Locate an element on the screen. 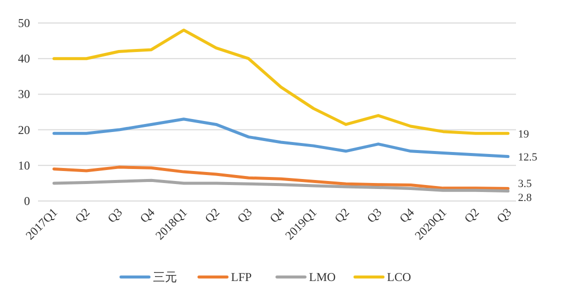 The height and width of the screenshot is (299, 572). y-tick-label: 10 is located at coordinates (24, 165).